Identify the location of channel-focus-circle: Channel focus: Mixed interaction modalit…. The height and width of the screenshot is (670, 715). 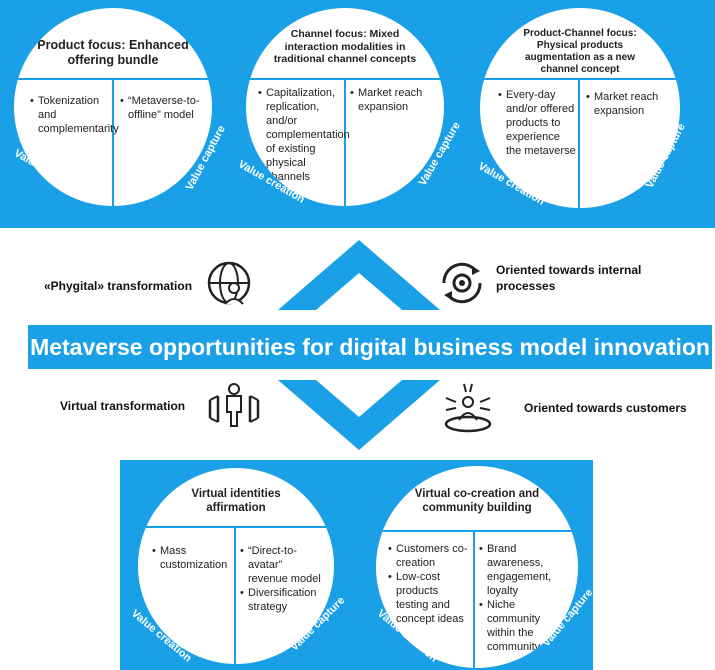
(345, 107).